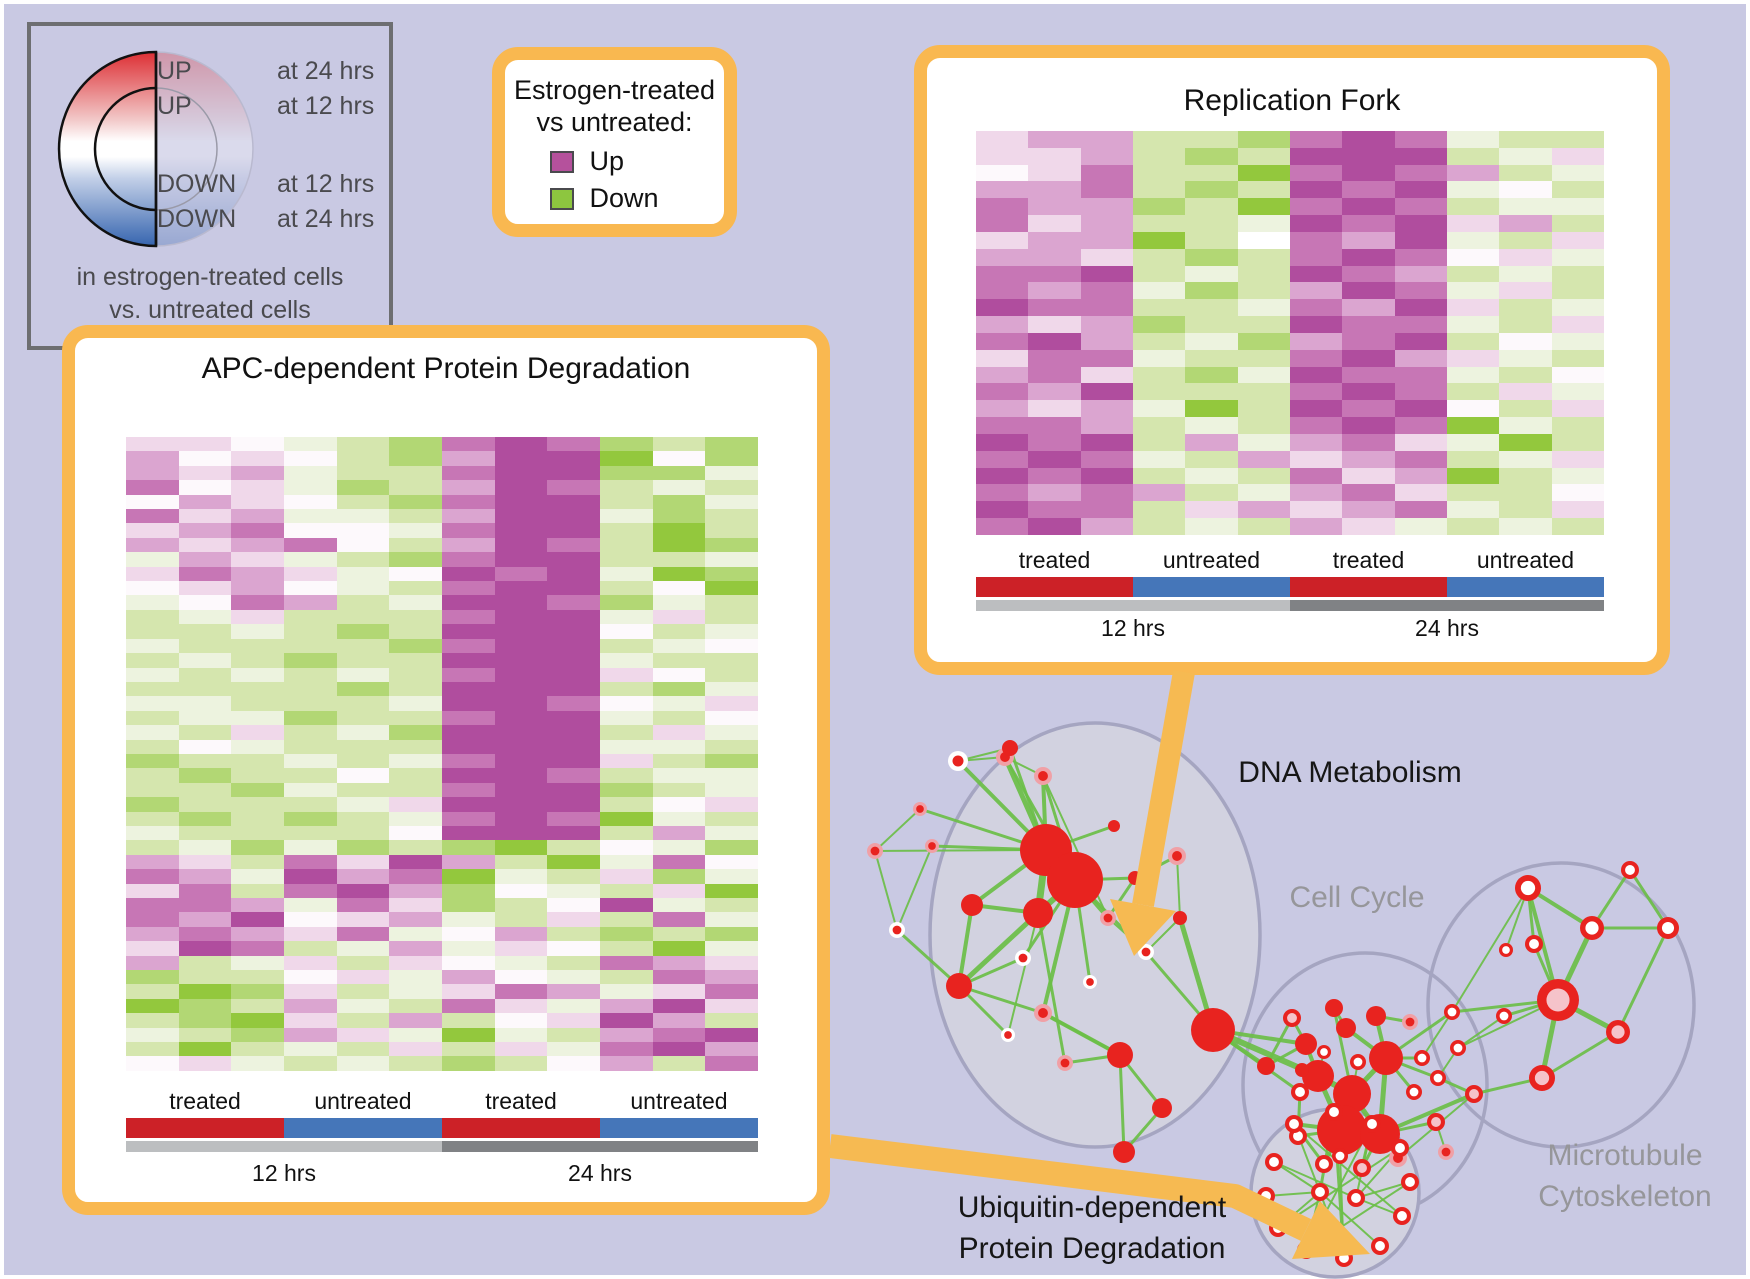 The height and width of the screenshot is (1279, 1750). I want to click on ring-right-half, so click(204, 149).